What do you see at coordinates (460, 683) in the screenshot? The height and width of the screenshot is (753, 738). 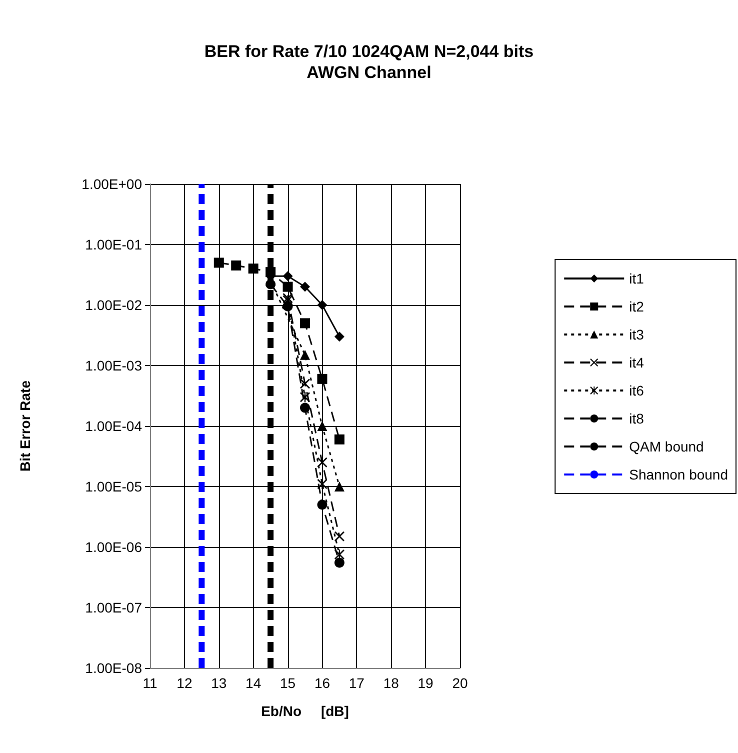 I see `x-tick-label: 20` at bounding box center [460, 683].